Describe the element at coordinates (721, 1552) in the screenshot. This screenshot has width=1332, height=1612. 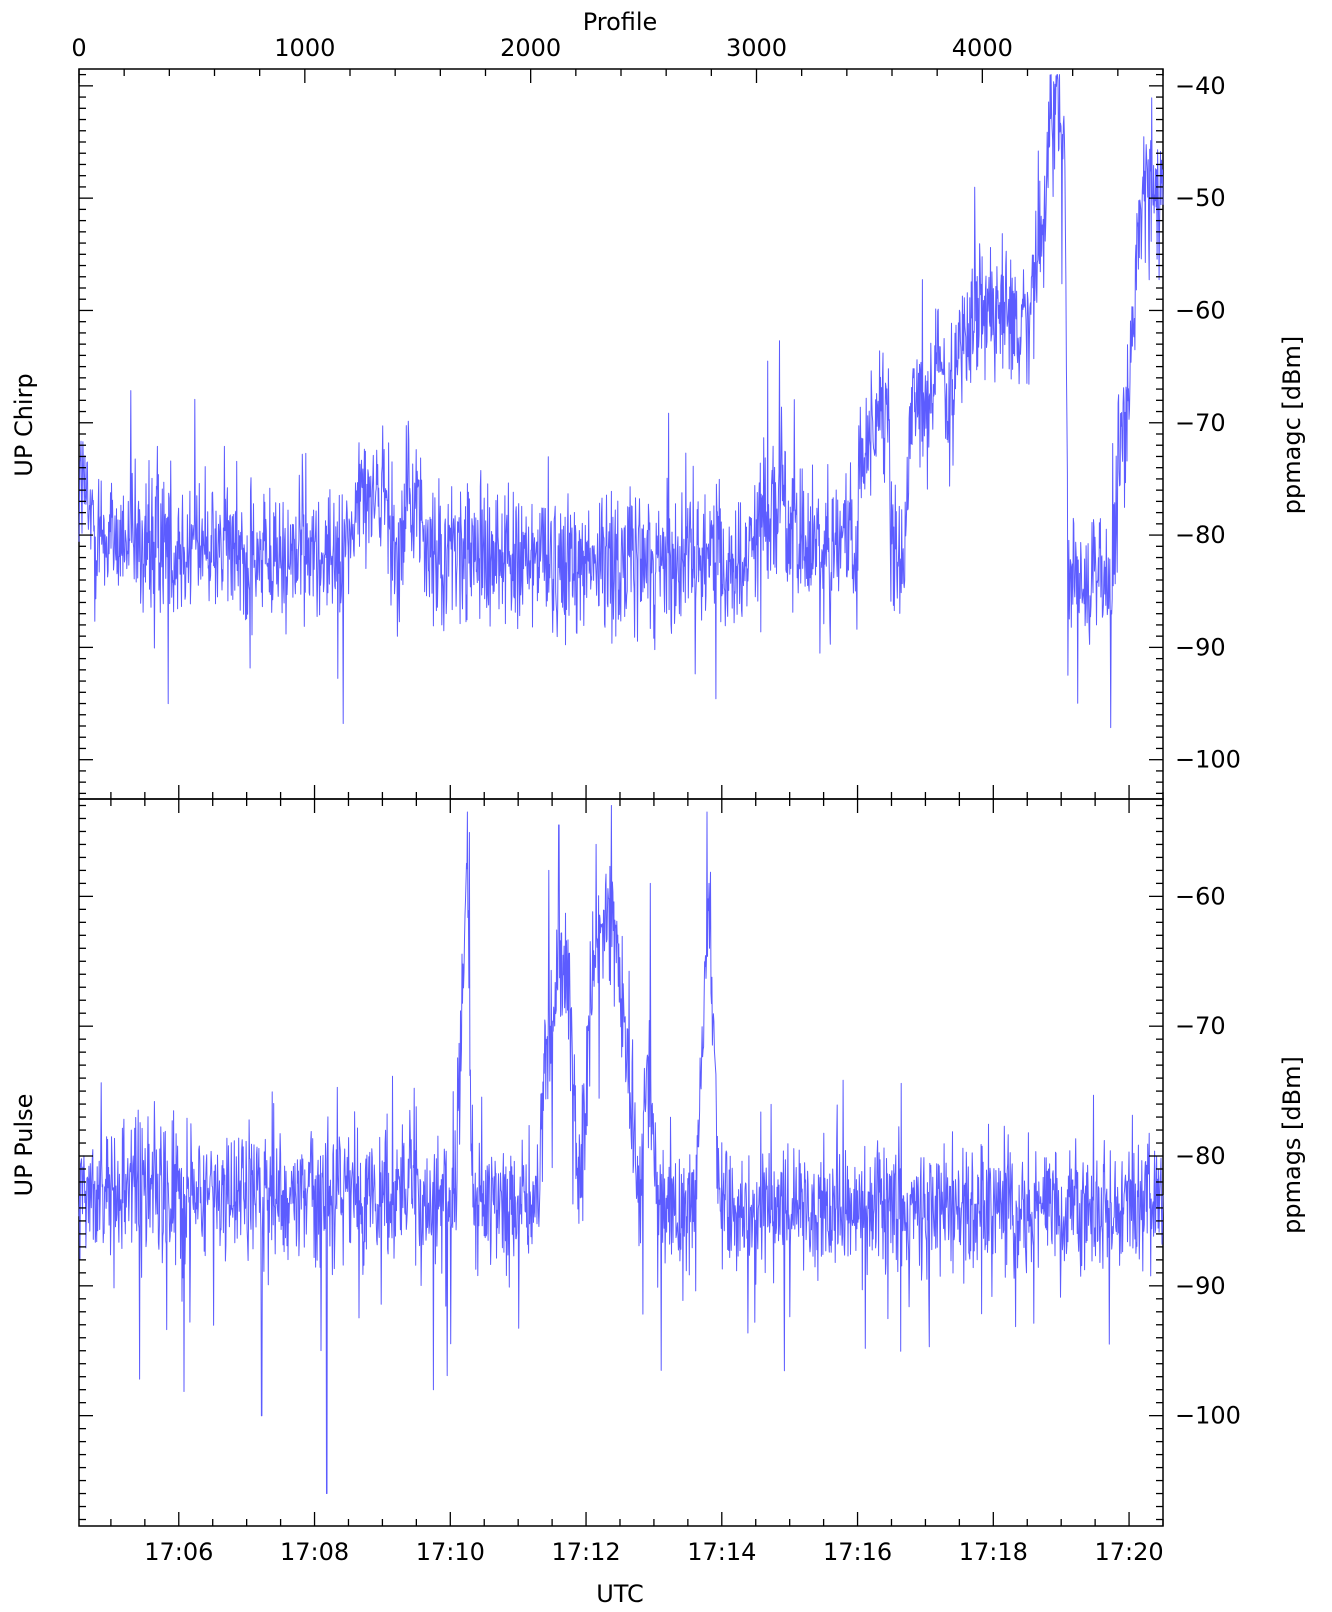
I see `time-tick-label: 17:14` at that location.